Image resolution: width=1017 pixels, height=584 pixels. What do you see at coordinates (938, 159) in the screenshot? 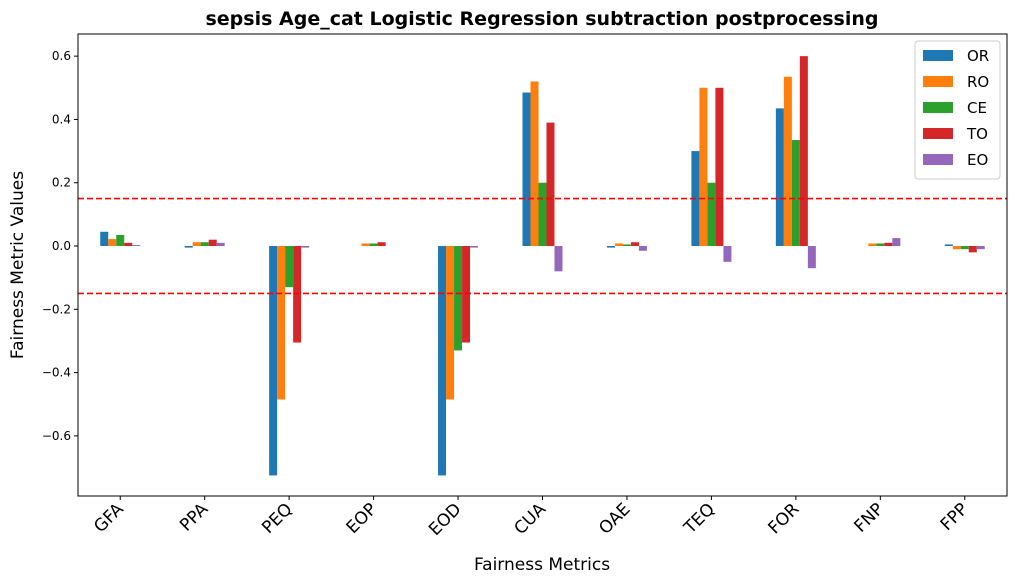
I see `legend-swatch-eo` at bounding box center [938, 159].